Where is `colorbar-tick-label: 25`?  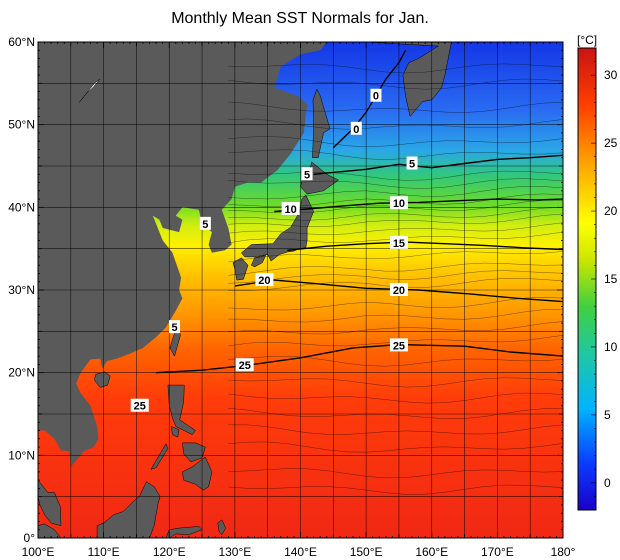
colorbar-tick-label: 25 is located at coordinates (611, 143).